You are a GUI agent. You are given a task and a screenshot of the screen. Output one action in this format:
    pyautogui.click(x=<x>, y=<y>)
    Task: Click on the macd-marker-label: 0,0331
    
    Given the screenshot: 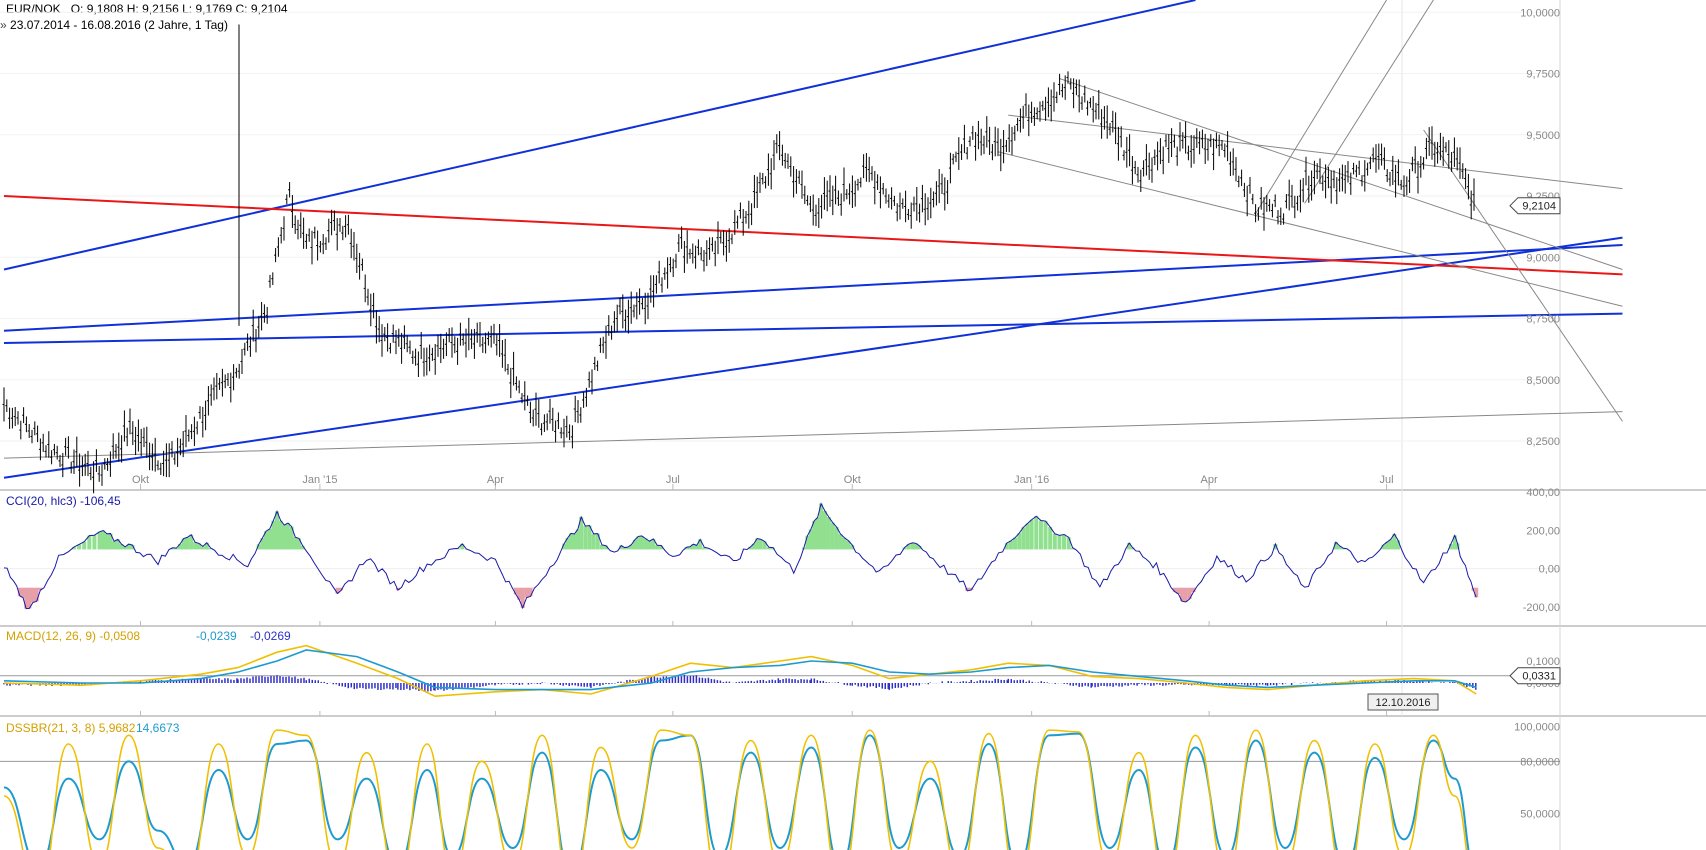 What is the action you would take?
    pyautogui.click(x=1539, y=677)
    